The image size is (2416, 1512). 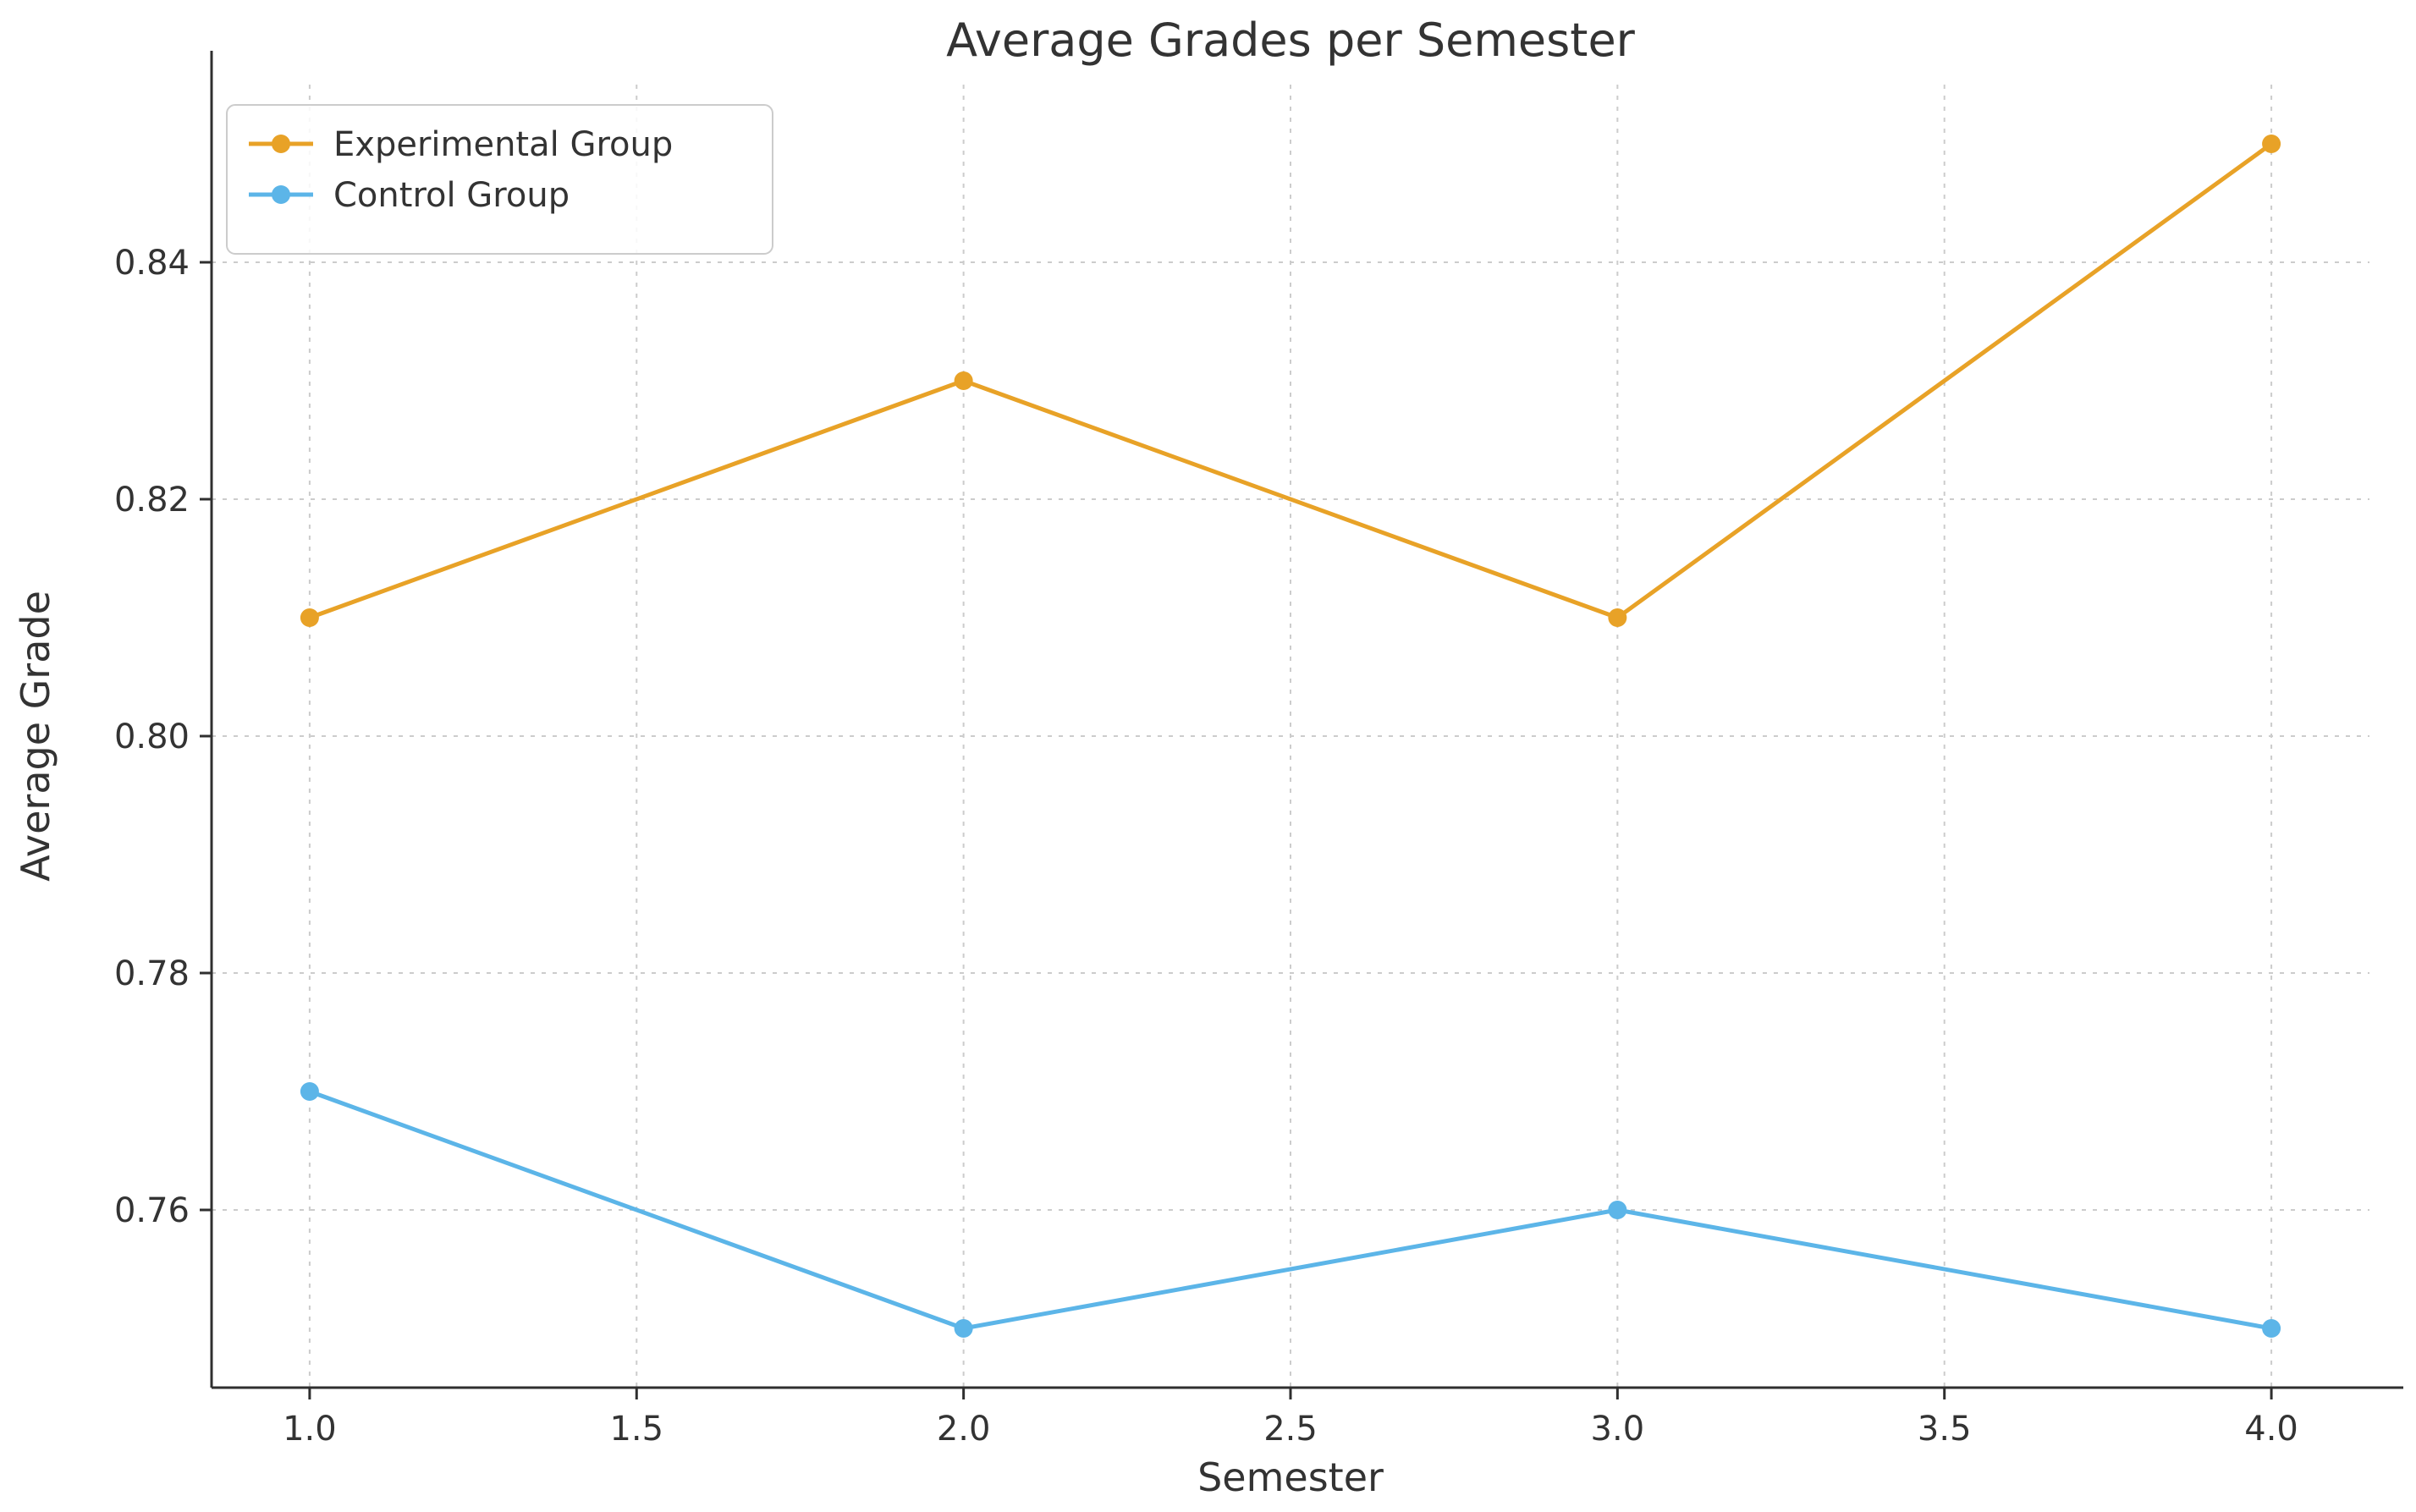 What do you see at coordinates (503, 145) in the screenshot?
I see `legend-label: Experimental Group` at bounding box center [503, 145].